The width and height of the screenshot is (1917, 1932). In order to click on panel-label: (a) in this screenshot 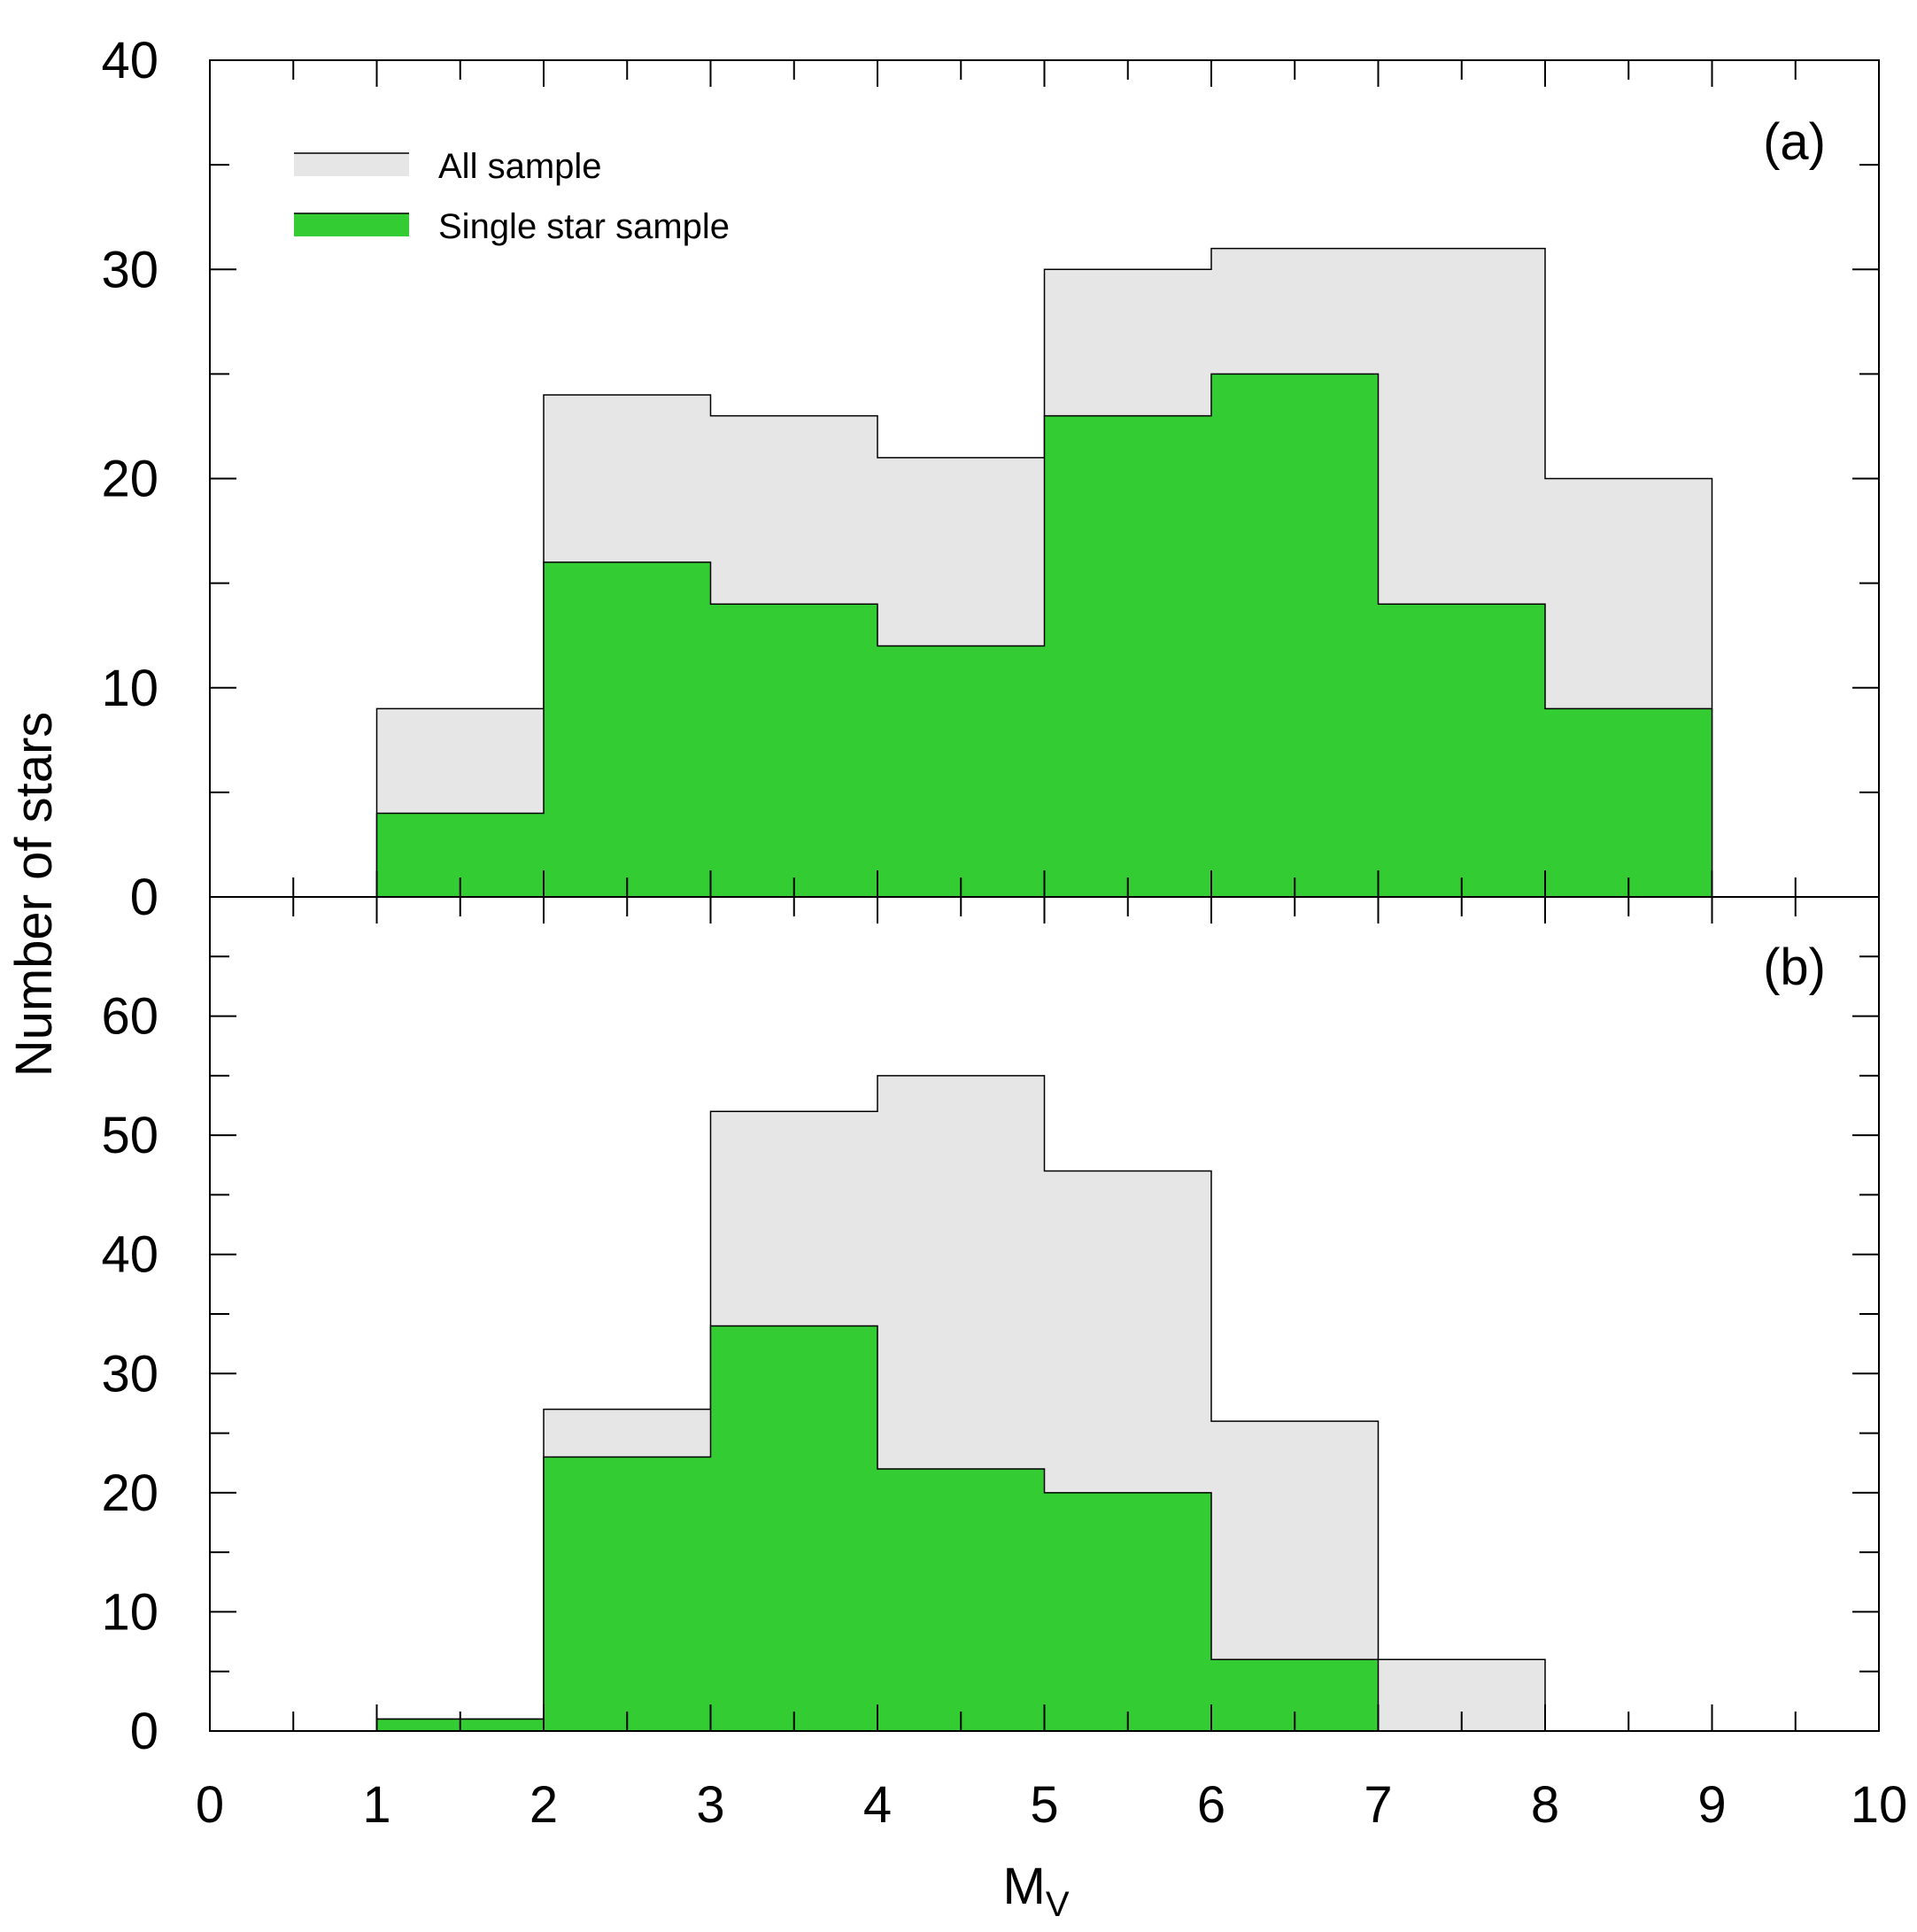, I will do `click(1794, 142)`.